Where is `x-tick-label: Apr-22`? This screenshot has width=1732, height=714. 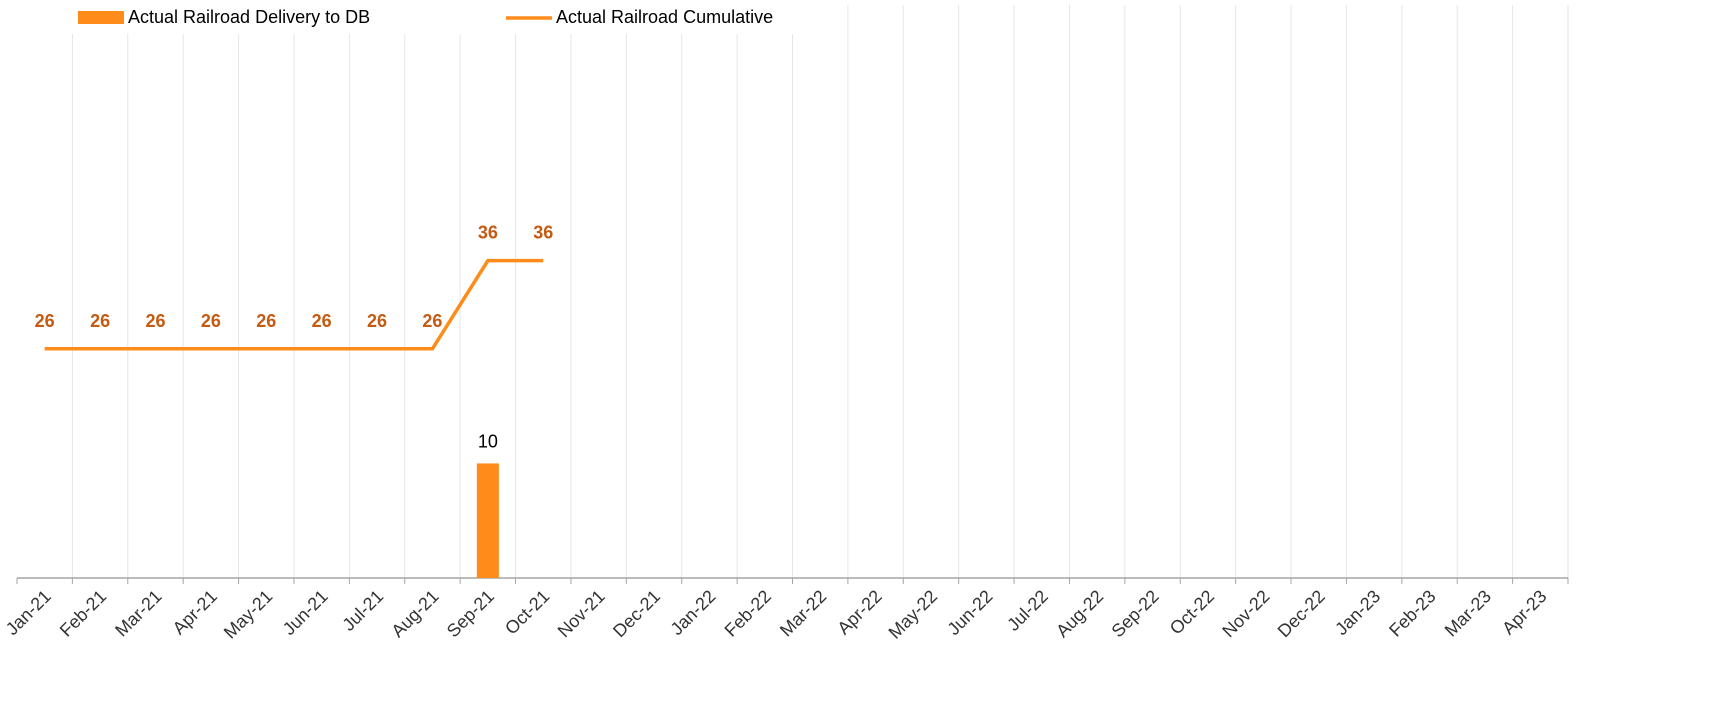
x-tick-label: Apr-22 is located at coordinates (859, 612).